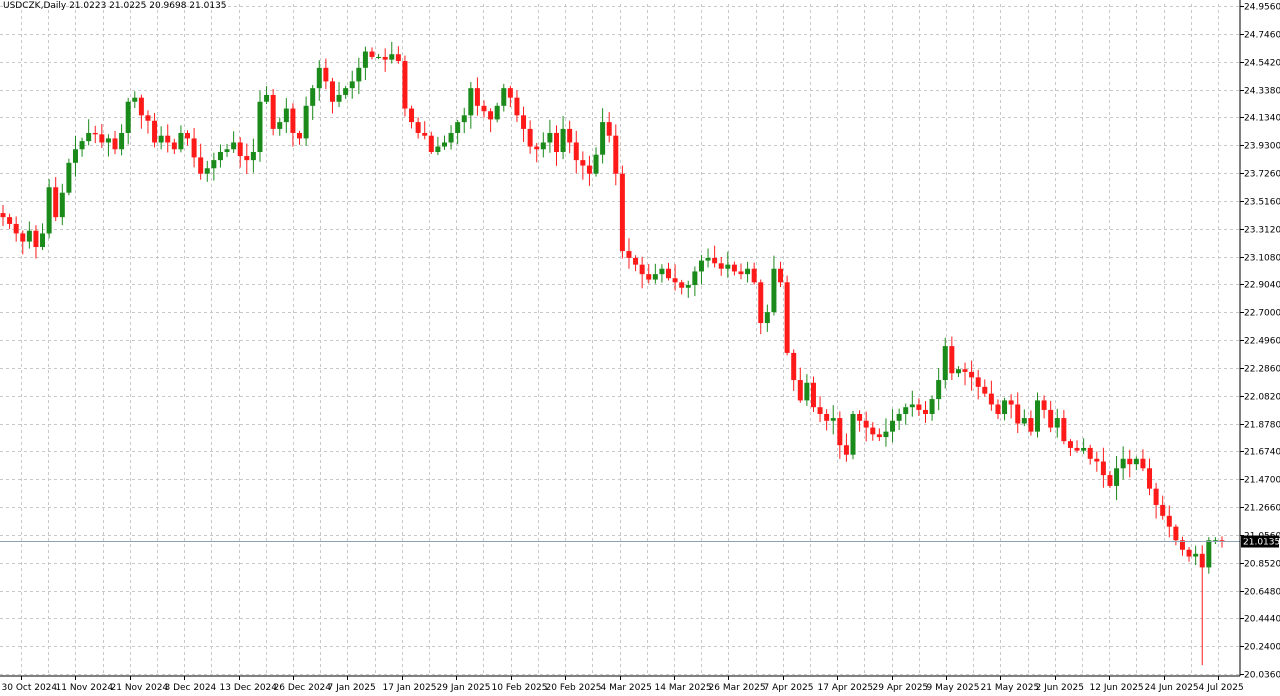 The image size is (1280, 696). I want to click on time-tick-label: 21 May 2025, so click(1010, 688).